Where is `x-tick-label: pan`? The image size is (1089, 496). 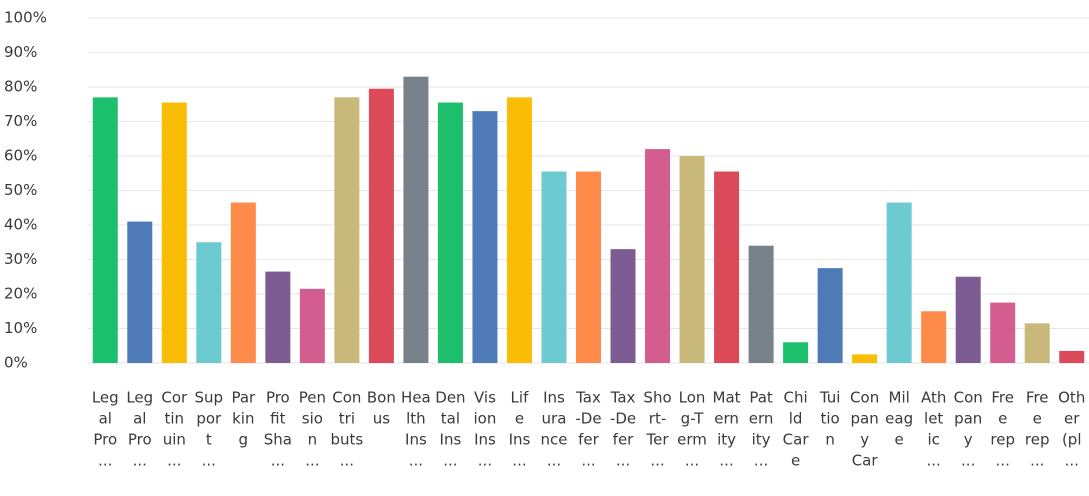 x-tick-label: pan is located at coordinates (968, 419).